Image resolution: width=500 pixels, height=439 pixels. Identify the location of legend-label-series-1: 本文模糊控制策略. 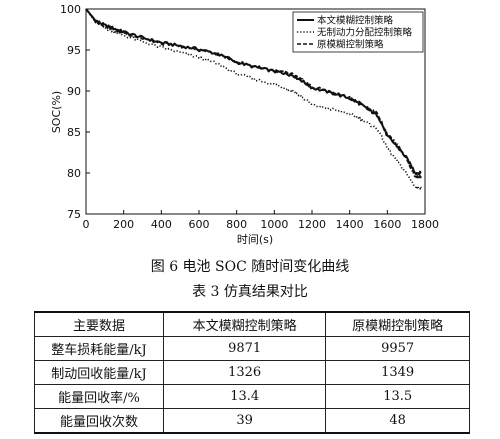
(355, 21).